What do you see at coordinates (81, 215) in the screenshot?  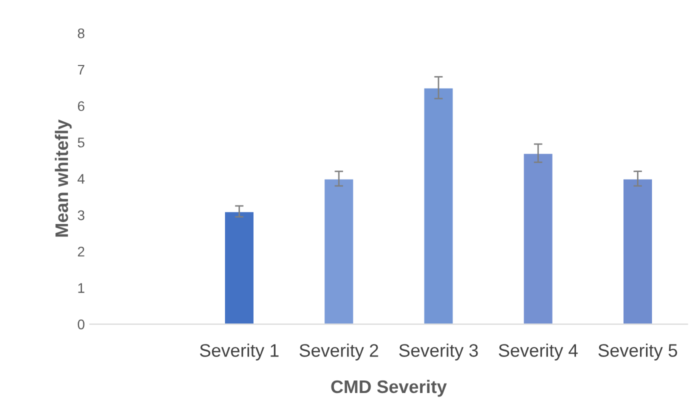 I see `y-tick-label: 3` at bounding box center [81, 215].